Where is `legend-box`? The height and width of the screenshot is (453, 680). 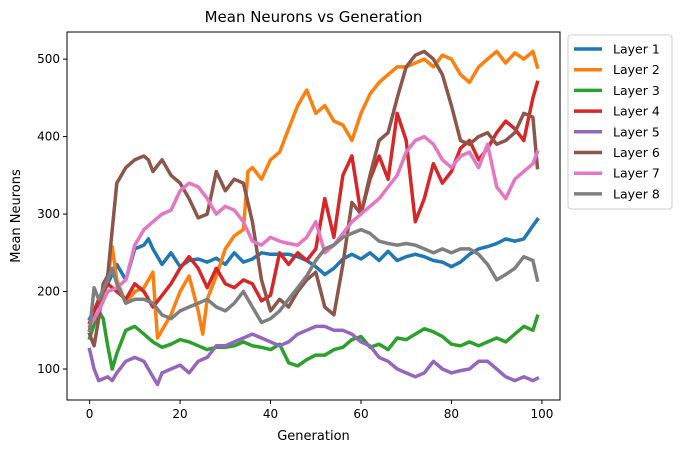 legend-box is located at coordinates (620, 122).